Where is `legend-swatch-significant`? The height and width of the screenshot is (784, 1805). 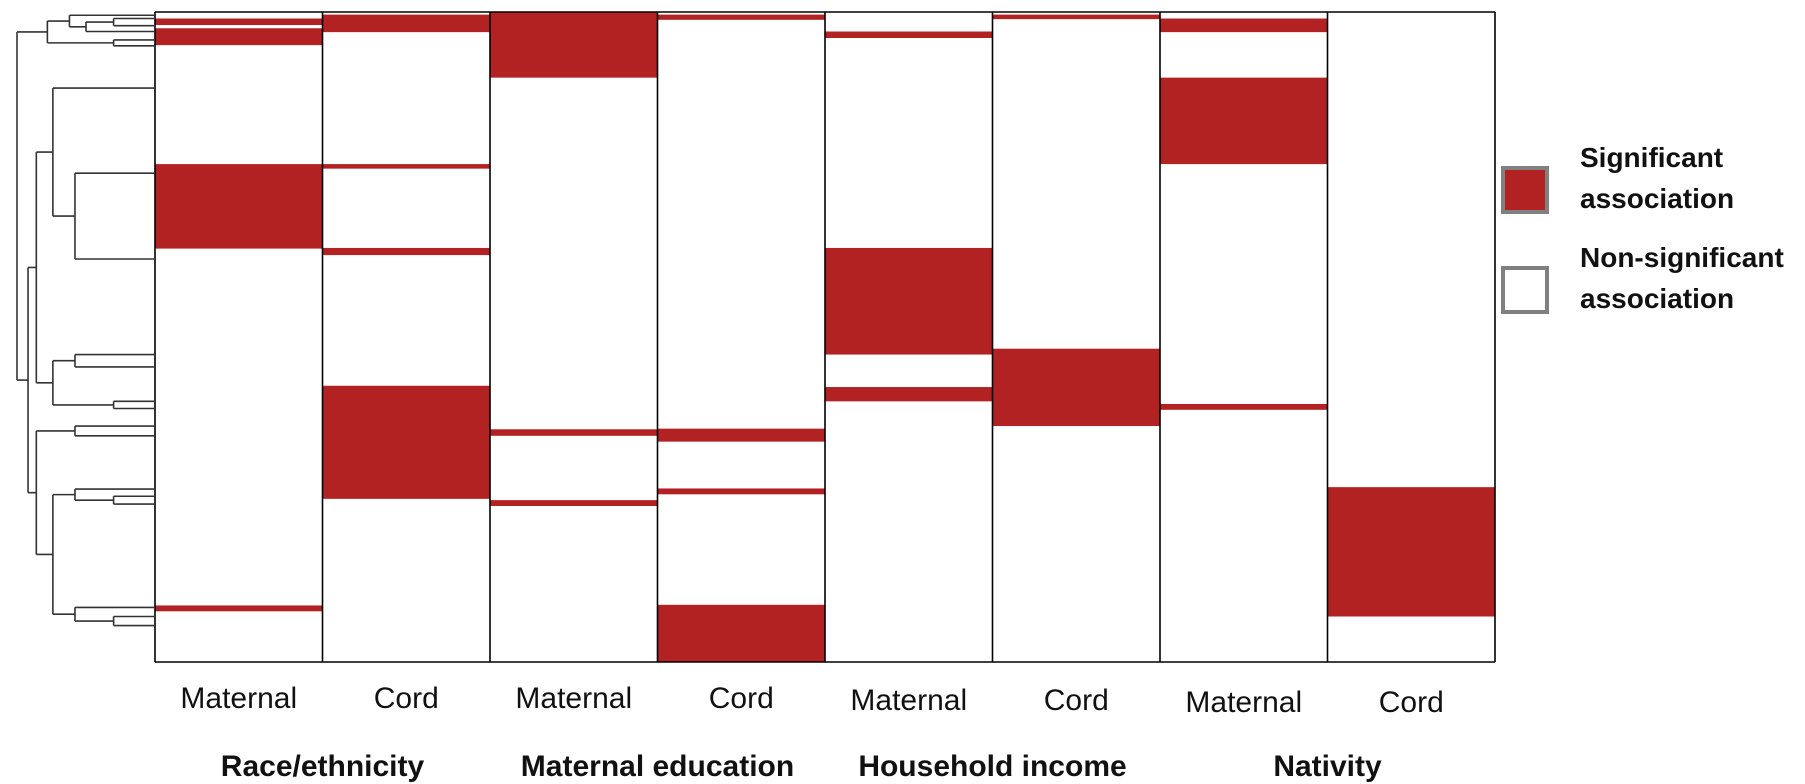
legend-swatch-significant is located at coordinates (1525, 190).